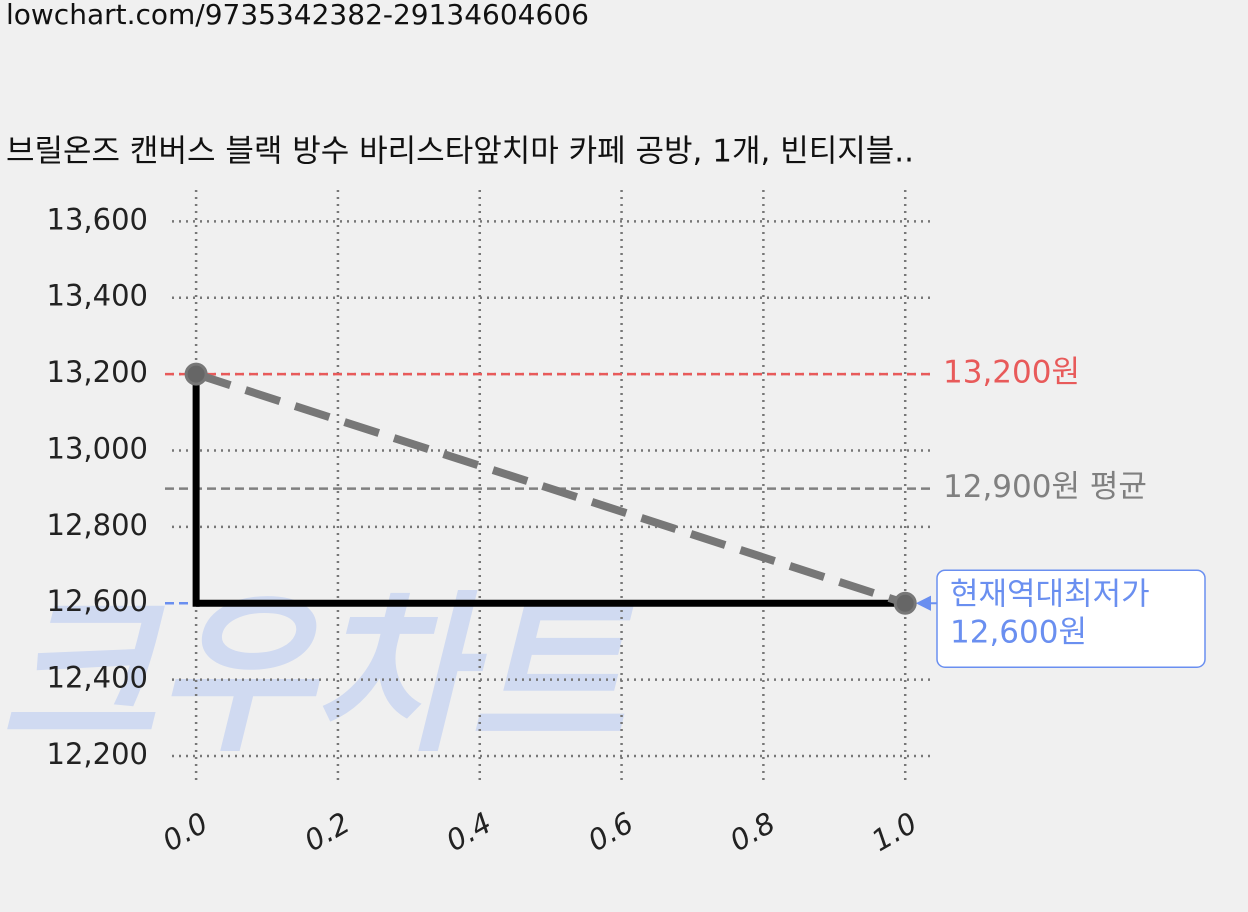 The image size is (1248, 912). Describe the element at coordinates (1011, 373) in the screenshot. I see `reference-label: 13,200원` at that location.